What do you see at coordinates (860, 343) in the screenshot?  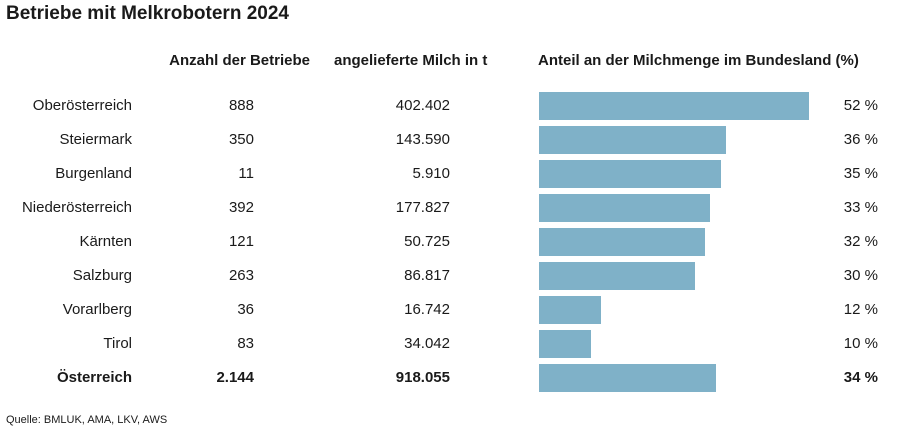 I see `share-label: 10 %` at bounding box center [860, 343].